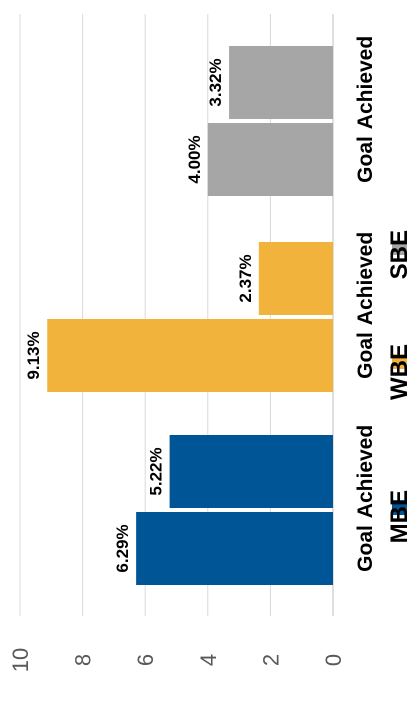 The image size is (410, 701). What do you see at coordinates (83, 660) in the screenshot?
I see `tick-label-8: 8` at bounding box center [83, 660].